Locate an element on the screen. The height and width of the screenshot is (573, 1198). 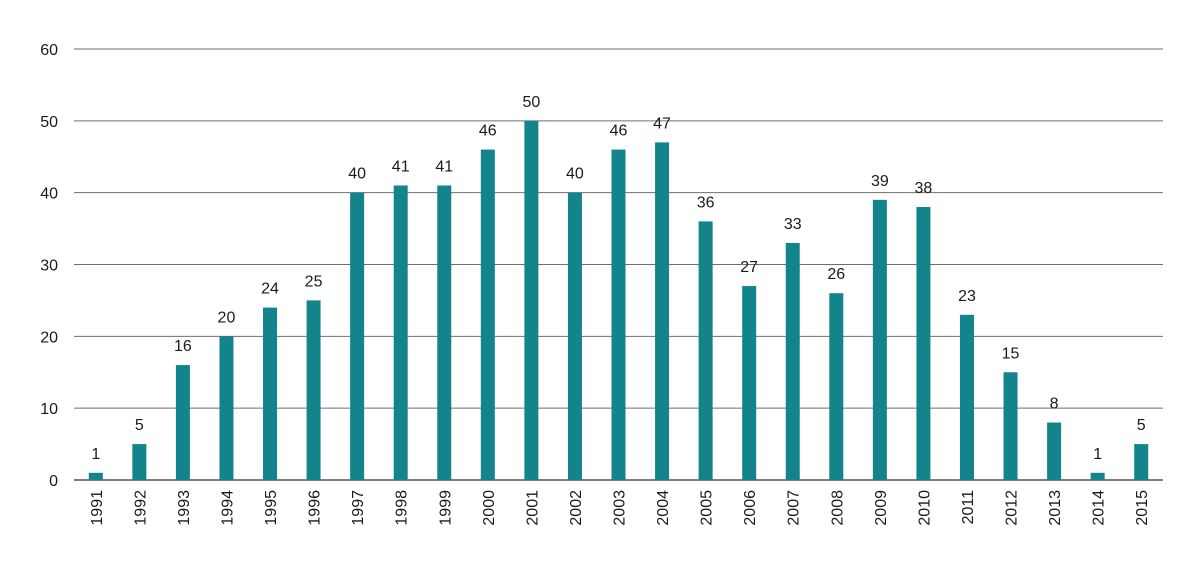
x-tick-label-2010: 2010 is located at coordinates (924, 508).